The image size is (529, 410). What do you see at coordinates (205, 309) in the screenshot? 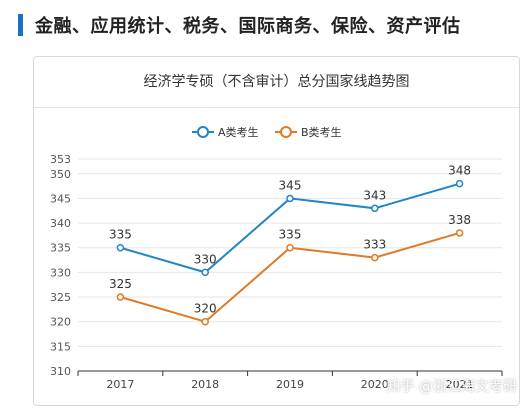
I see `data-label: 320` at bounding box center [205, 309].